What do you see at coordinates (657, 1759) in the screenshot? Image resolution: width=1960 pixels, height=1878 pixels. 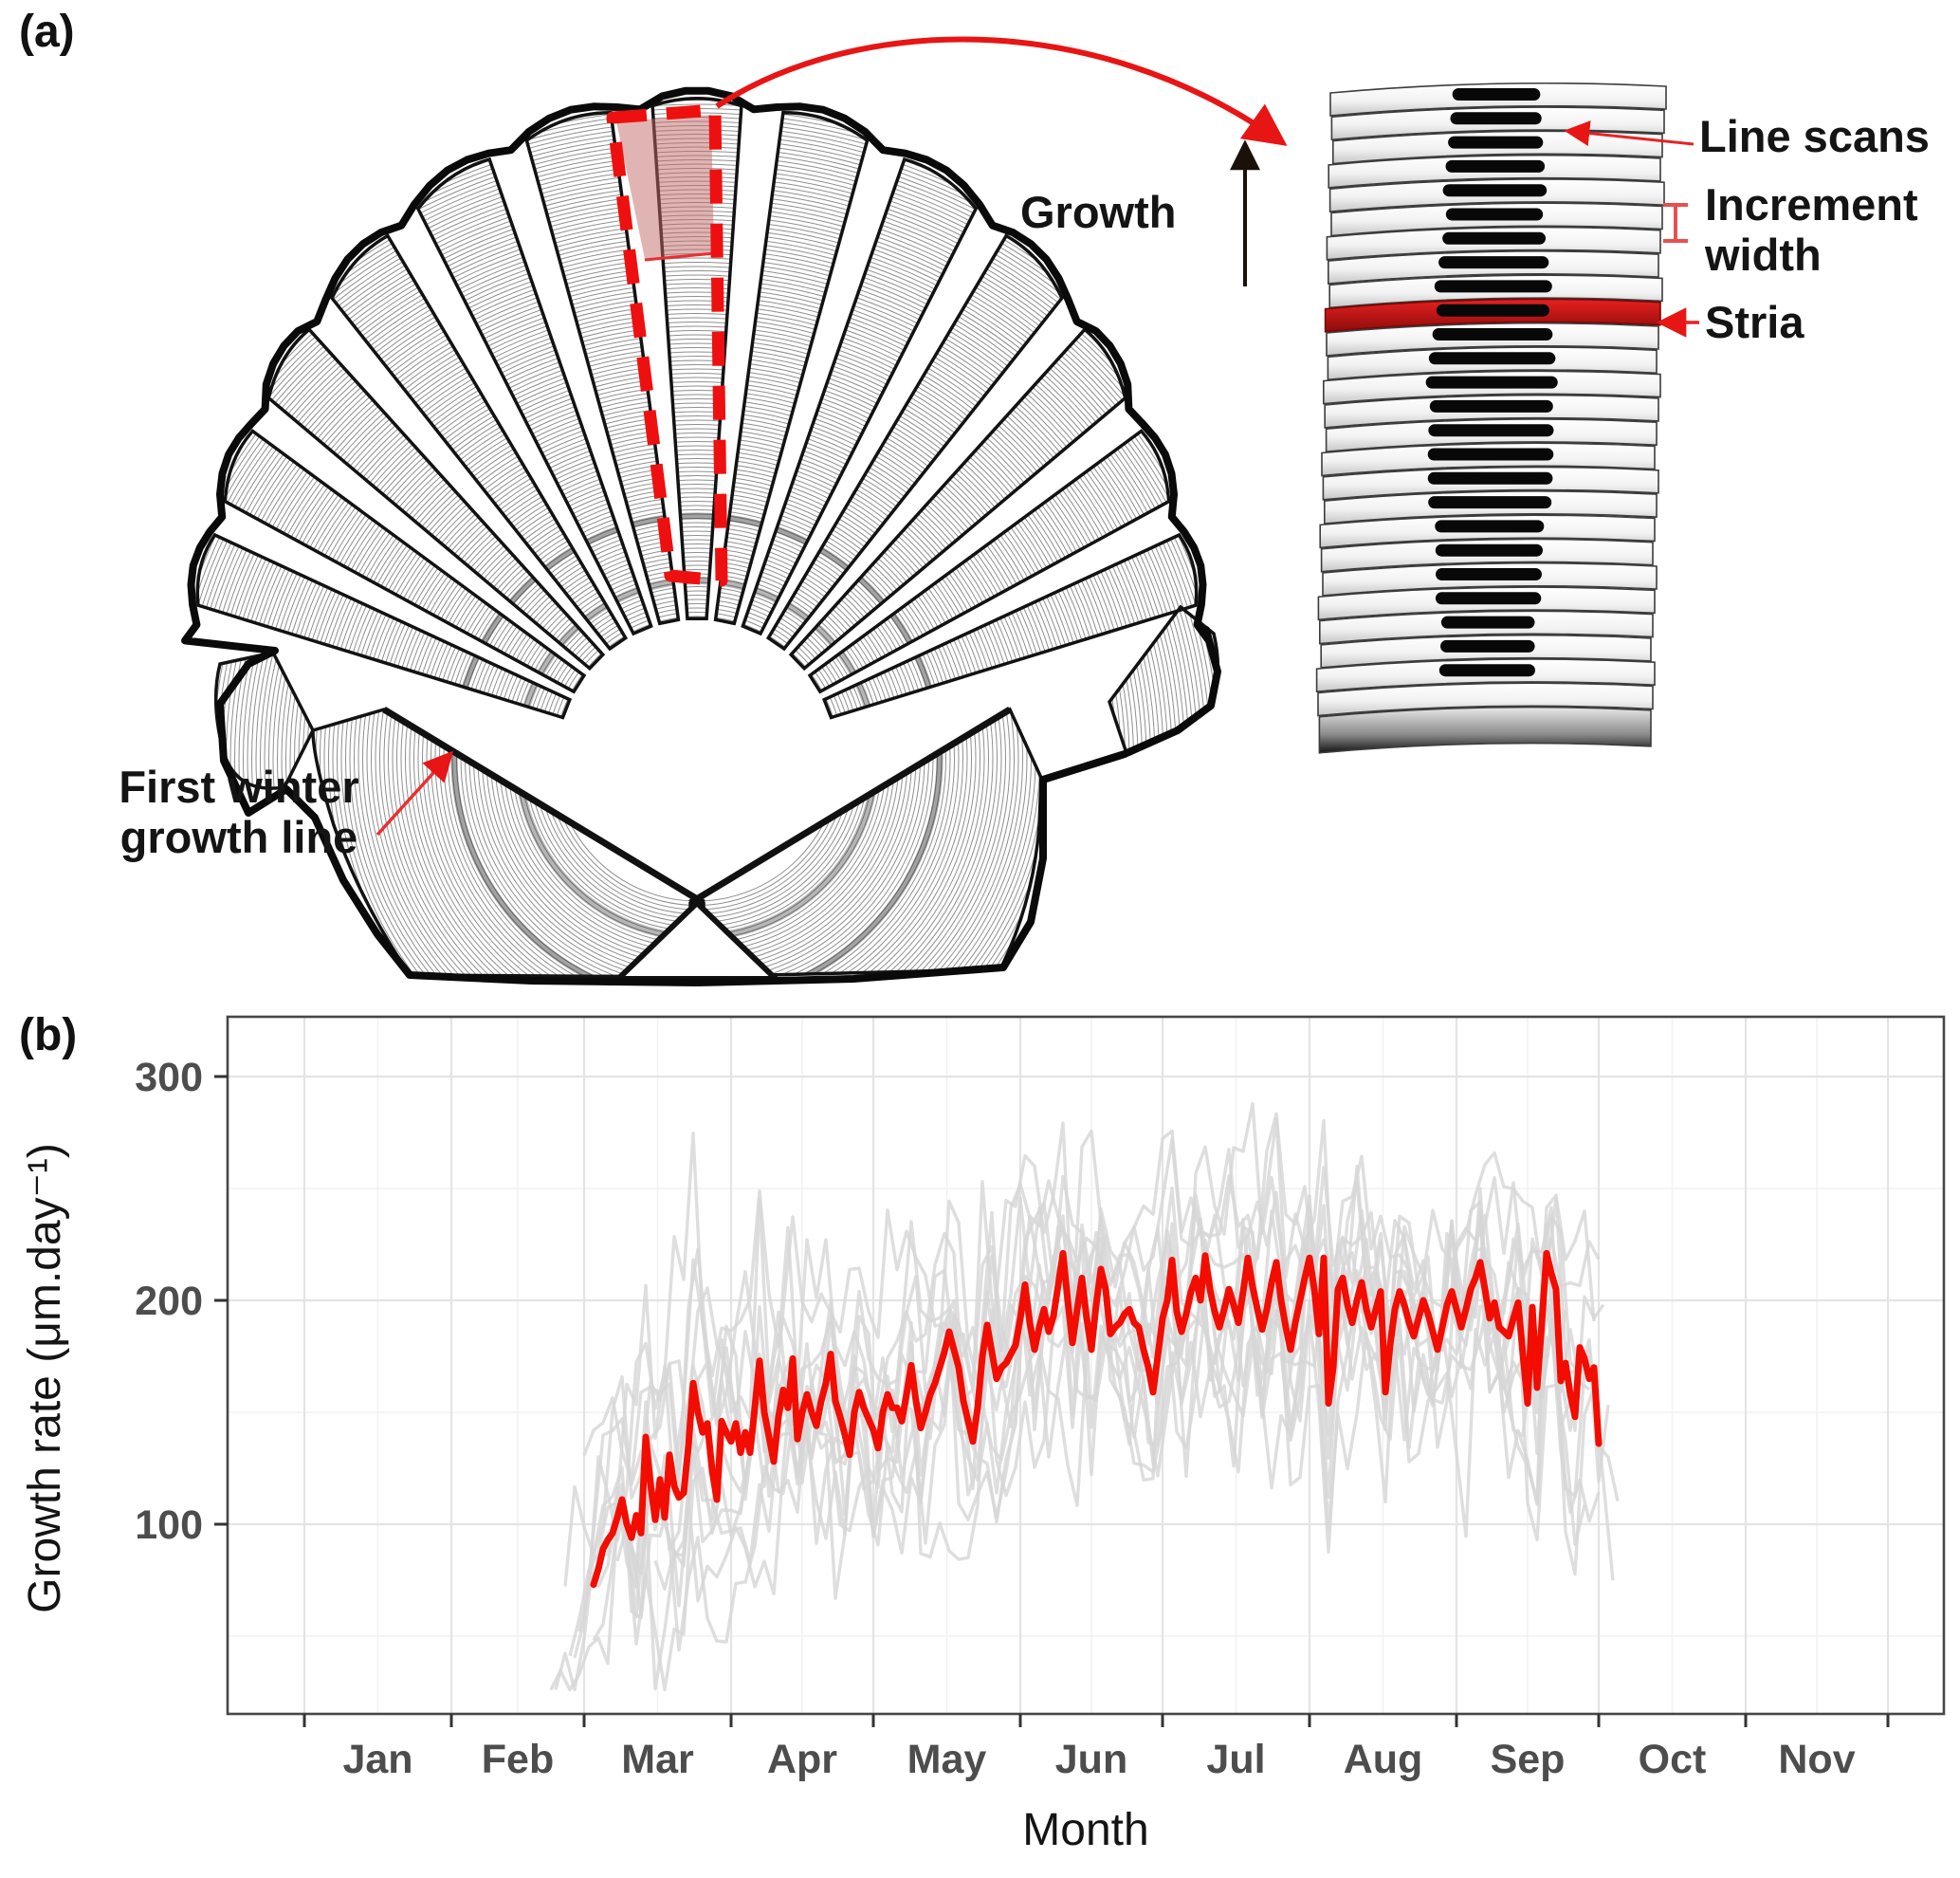 I see `x-tick-label: Mar` at bounding box center [657, 1759].